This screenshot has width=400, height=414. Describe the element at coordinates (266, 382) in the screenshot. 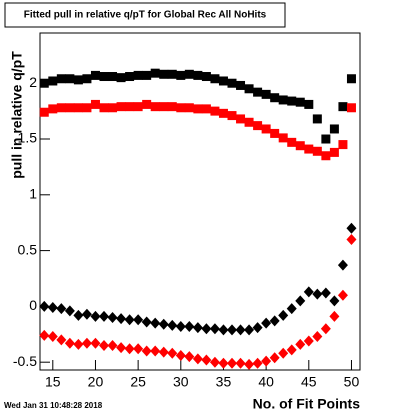

I see `x-tick-label: 40` at that location.